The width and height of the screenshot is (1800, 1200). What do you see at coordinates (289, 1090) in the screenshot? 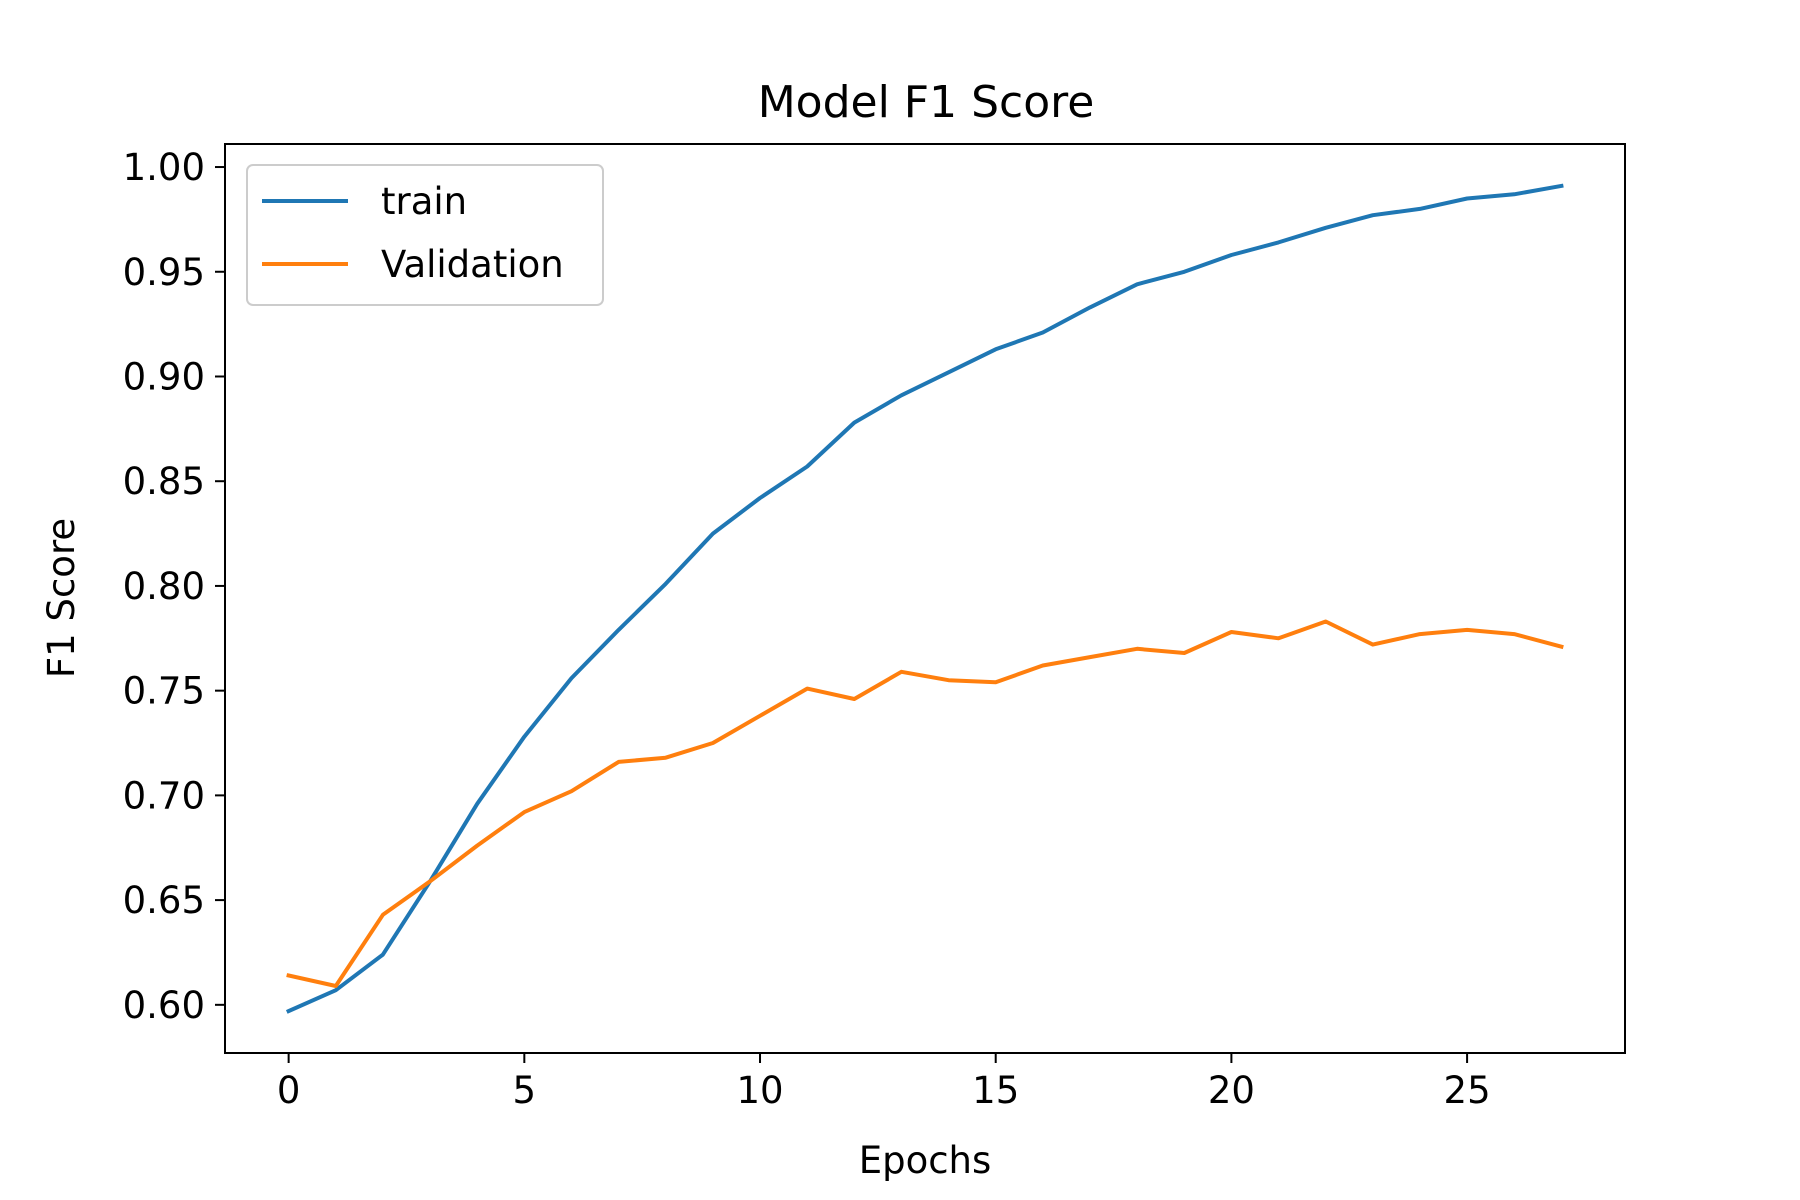
I see `x-tick-label: 0` at bounding box center [289, 1090].